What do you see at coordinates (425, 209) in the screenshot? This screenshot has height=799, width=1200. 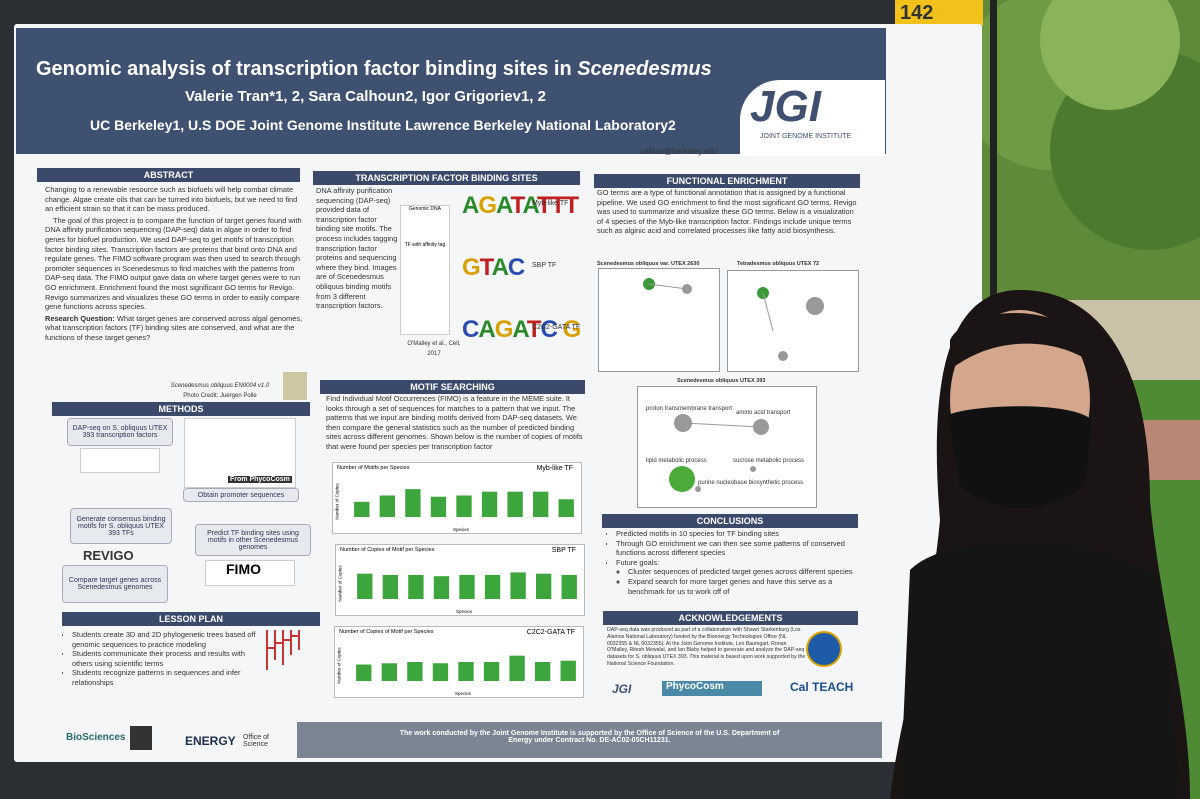 I see `figure-label: Genomic DNA` at bounding box center [425, 209].